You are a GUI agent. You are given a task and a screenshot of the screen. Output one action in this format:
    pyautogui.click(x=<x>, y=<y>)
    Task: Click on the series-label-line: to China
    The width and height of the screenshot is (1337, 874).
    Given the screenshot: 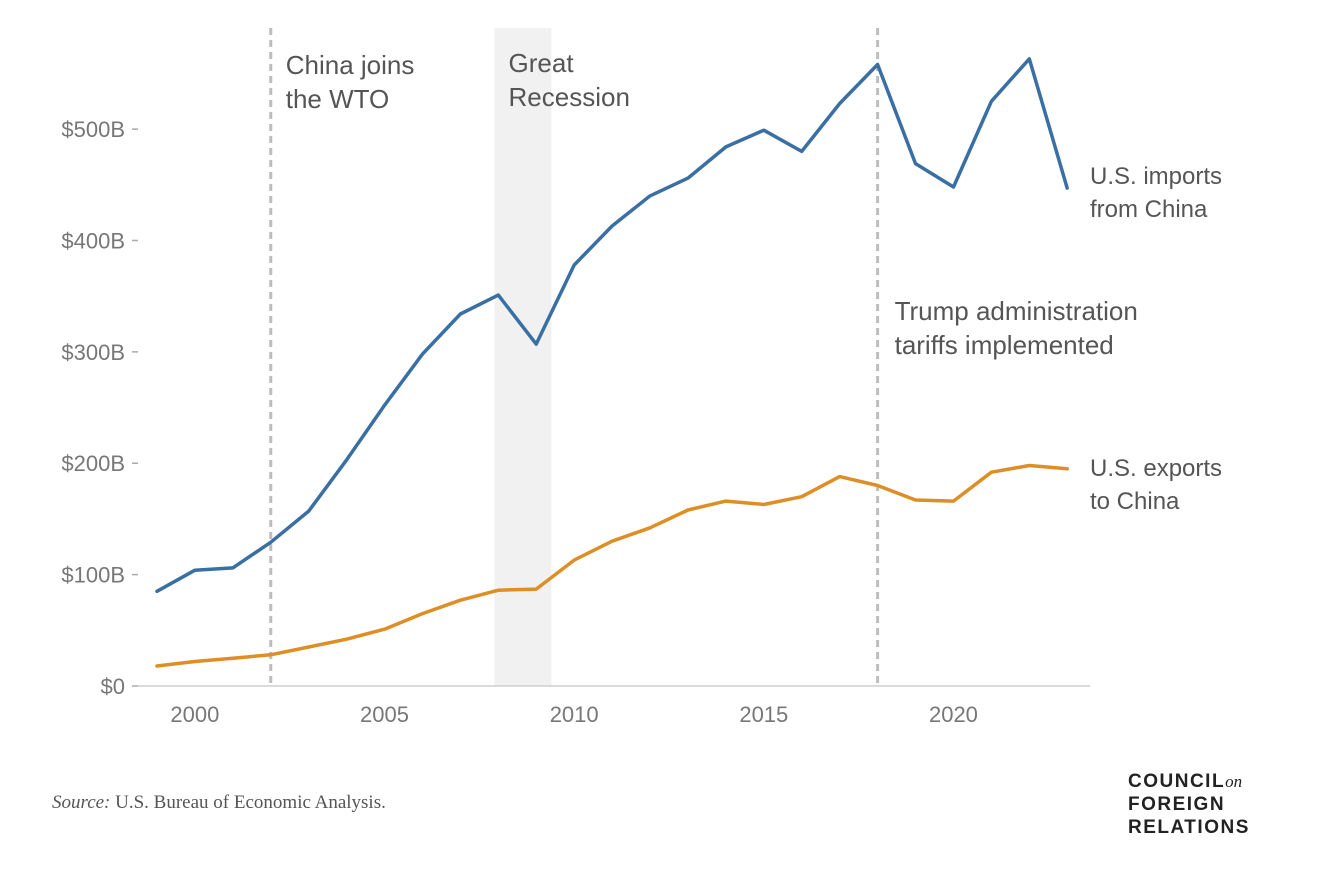 What is the action you would take?
    pyautogui.click(x=1135, y=501)
    